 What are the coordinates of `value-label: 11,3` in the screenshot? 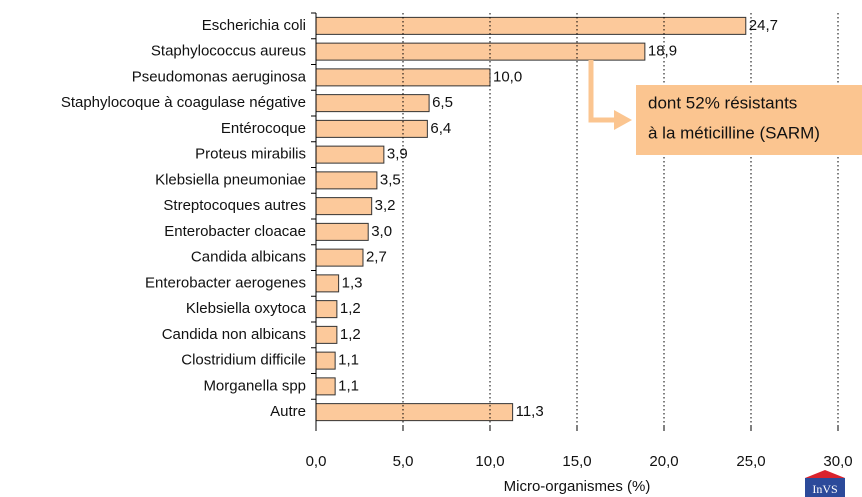 It's located at (530, 411).